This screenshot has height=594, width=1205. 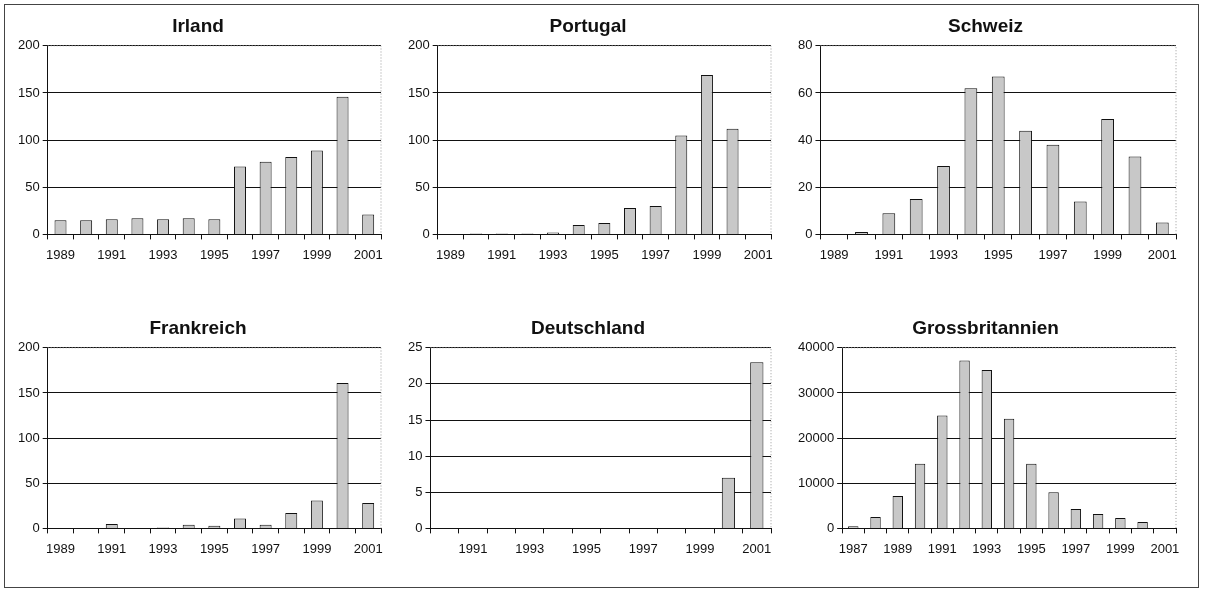 I want to click on y-tick-label: 20000, so click(x=816, y=437).